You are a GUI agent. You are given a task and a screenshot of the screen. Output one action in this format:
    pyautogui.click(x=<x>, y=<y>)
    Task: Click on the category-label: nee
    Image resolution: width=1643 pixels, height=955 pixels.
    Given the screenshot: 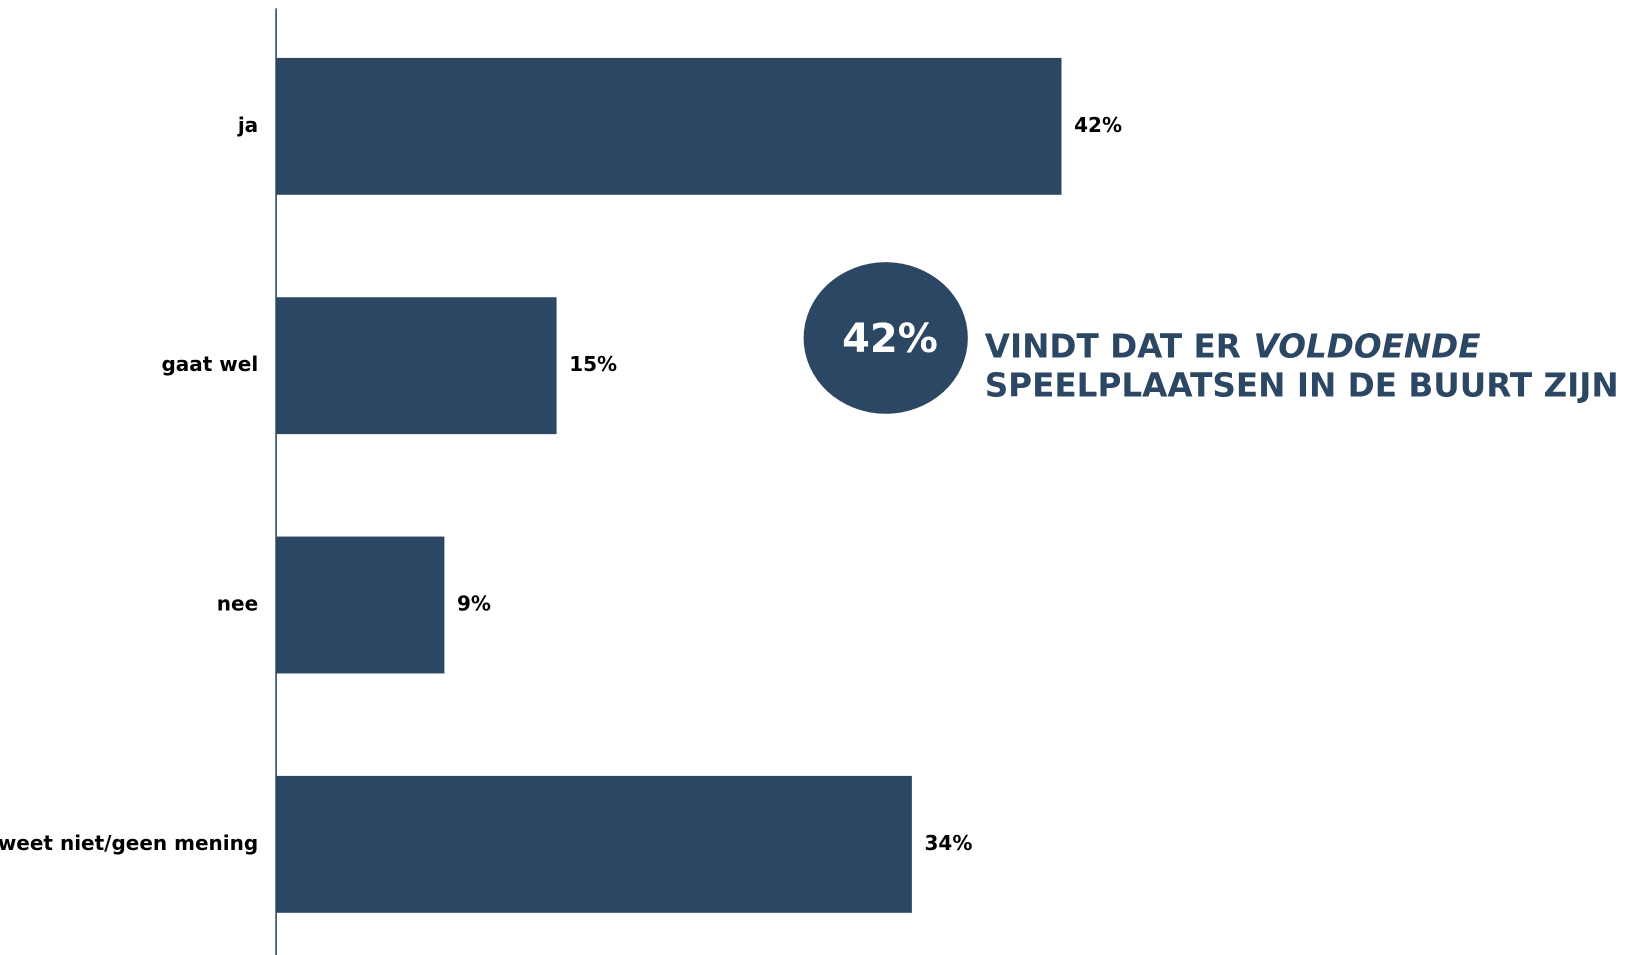 What is the action you would take?
    pyautogui.click(x=237, y=604)
    